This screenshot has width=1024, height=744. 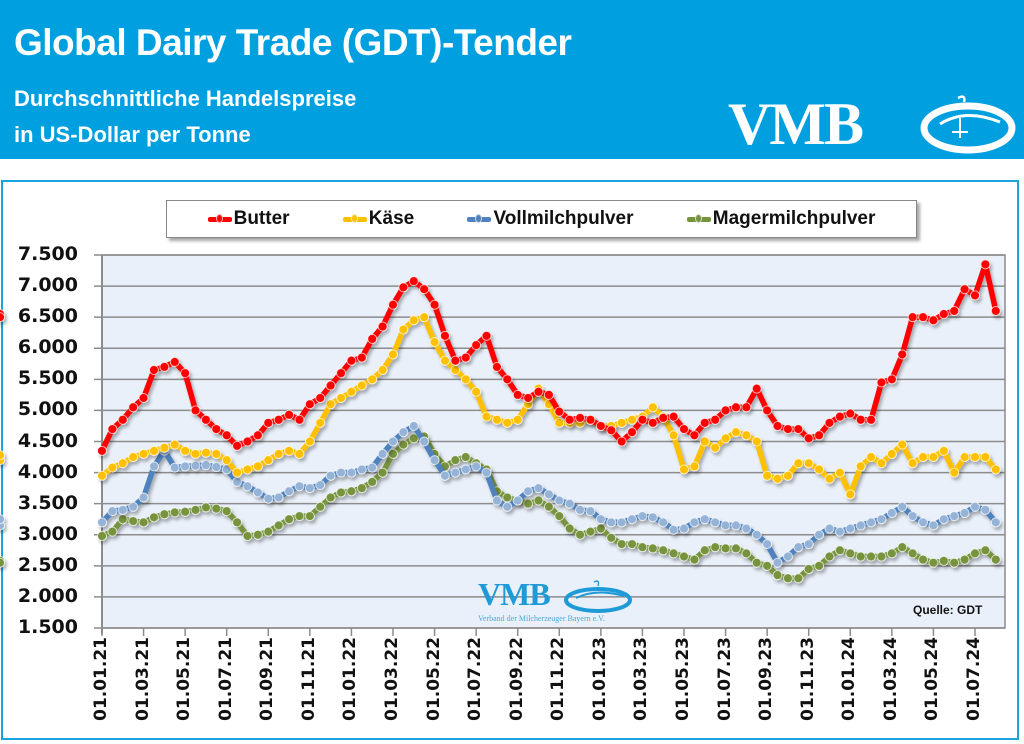 I want to click on legend-item-magermilchpulver: Magermilchpulver, so click(x=780, y=219).